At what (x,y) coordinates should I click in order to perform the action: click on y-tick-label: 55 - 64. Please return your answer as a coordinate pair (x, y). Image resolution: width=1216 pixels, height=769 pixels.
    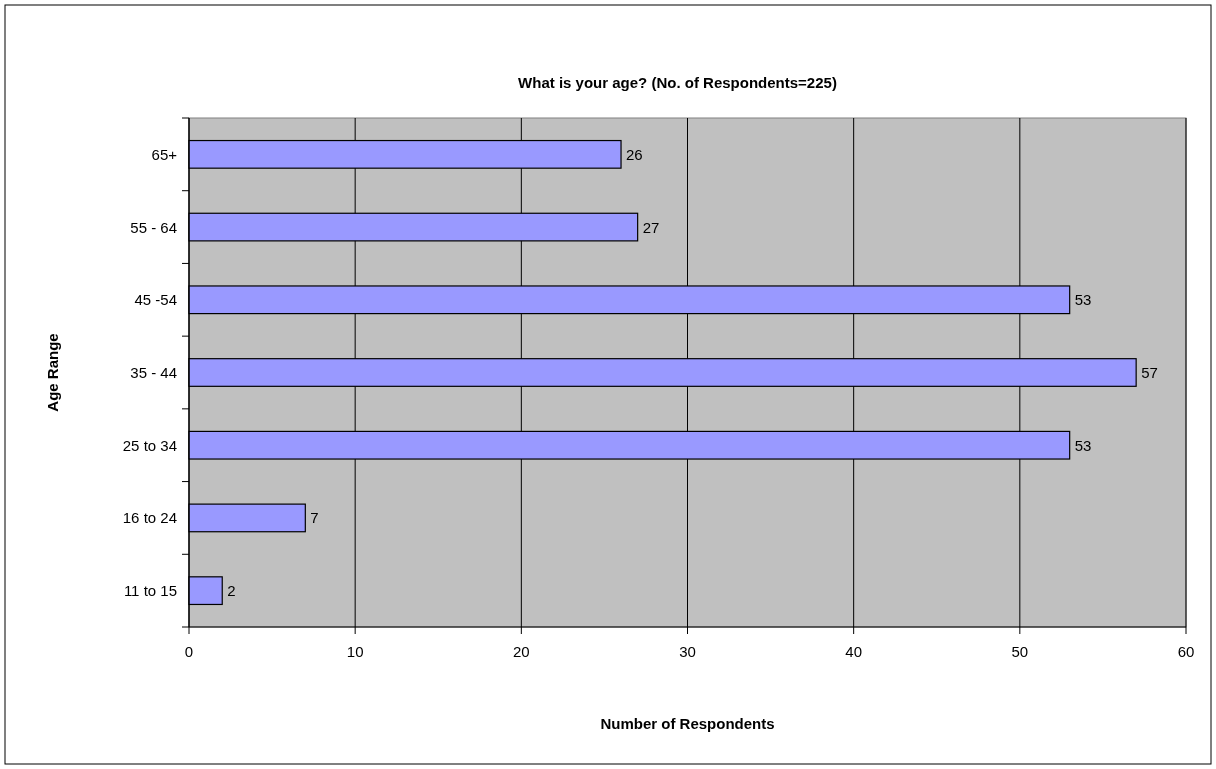
    Looking at the image, I should click on (153, 227).